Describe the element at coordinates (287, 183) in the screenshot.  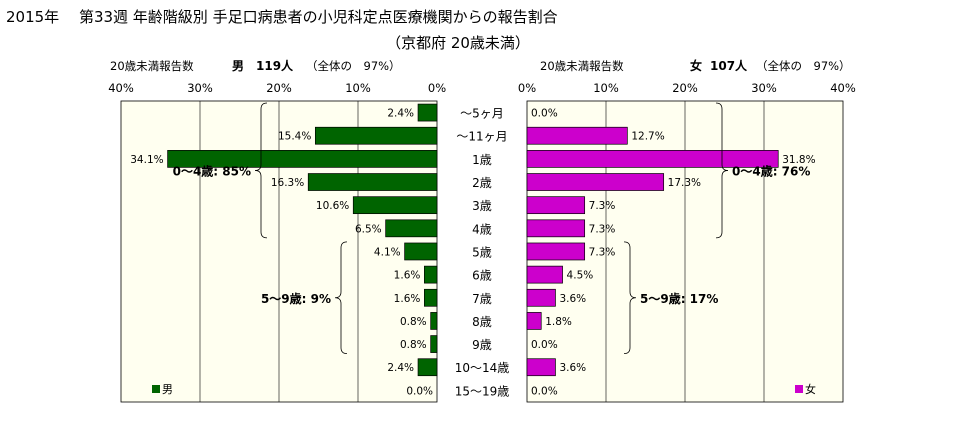
I see `male-data-label: 16.3%` at that location.